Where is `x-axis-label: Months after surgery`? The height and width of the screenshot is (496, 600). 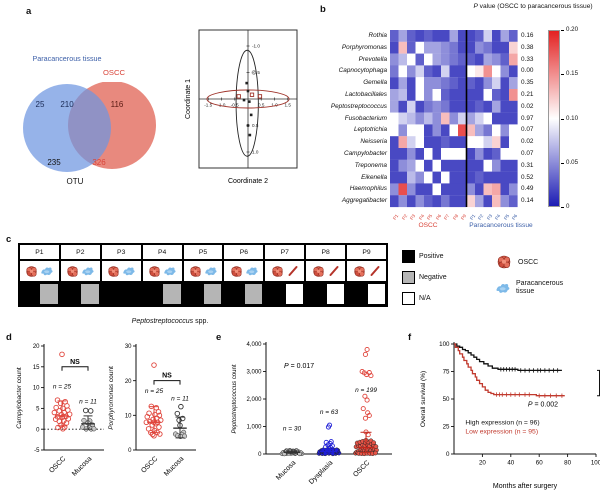 x-axis-label: Months after surgery is located at coordinates (525, 486).